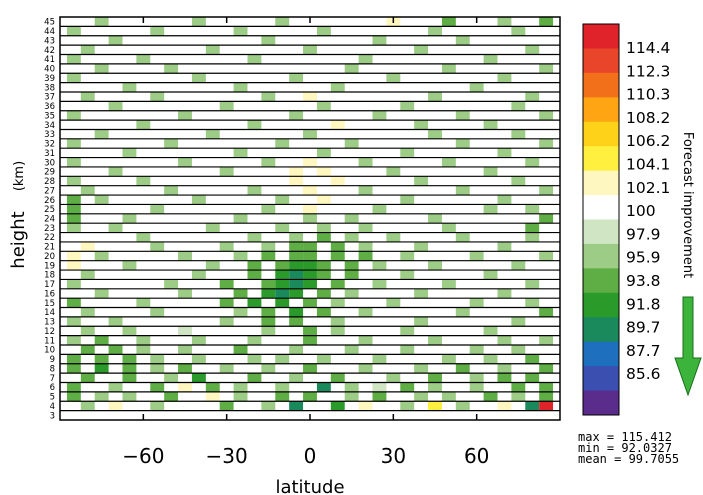 Image resolution: width=703 pixels, height=495 pixels. I want to click on y-axis-unit: (km), so click(19, 176).